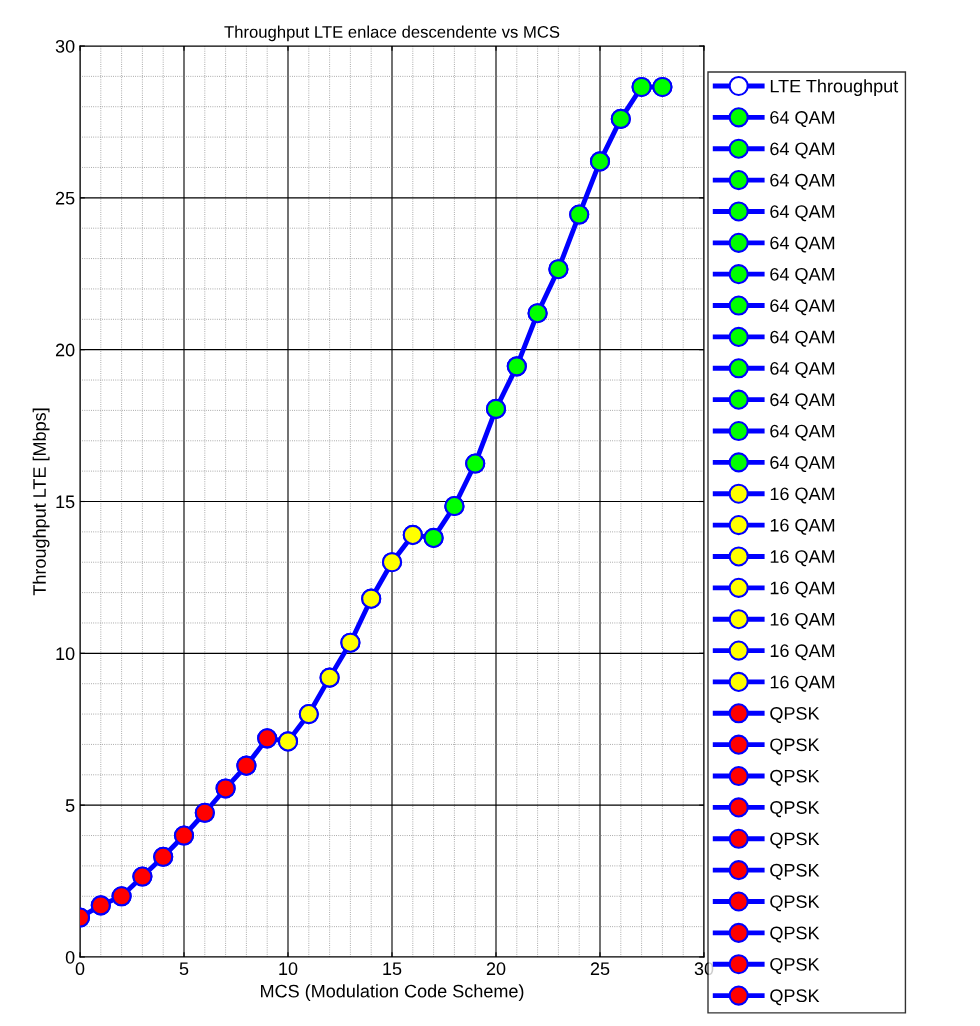  What do you see at coordinates (392, 33) in the screenshot?
I see `chart-title: Throughput LTE enlace descendente vs MCS` at bounding box center [392, 33].